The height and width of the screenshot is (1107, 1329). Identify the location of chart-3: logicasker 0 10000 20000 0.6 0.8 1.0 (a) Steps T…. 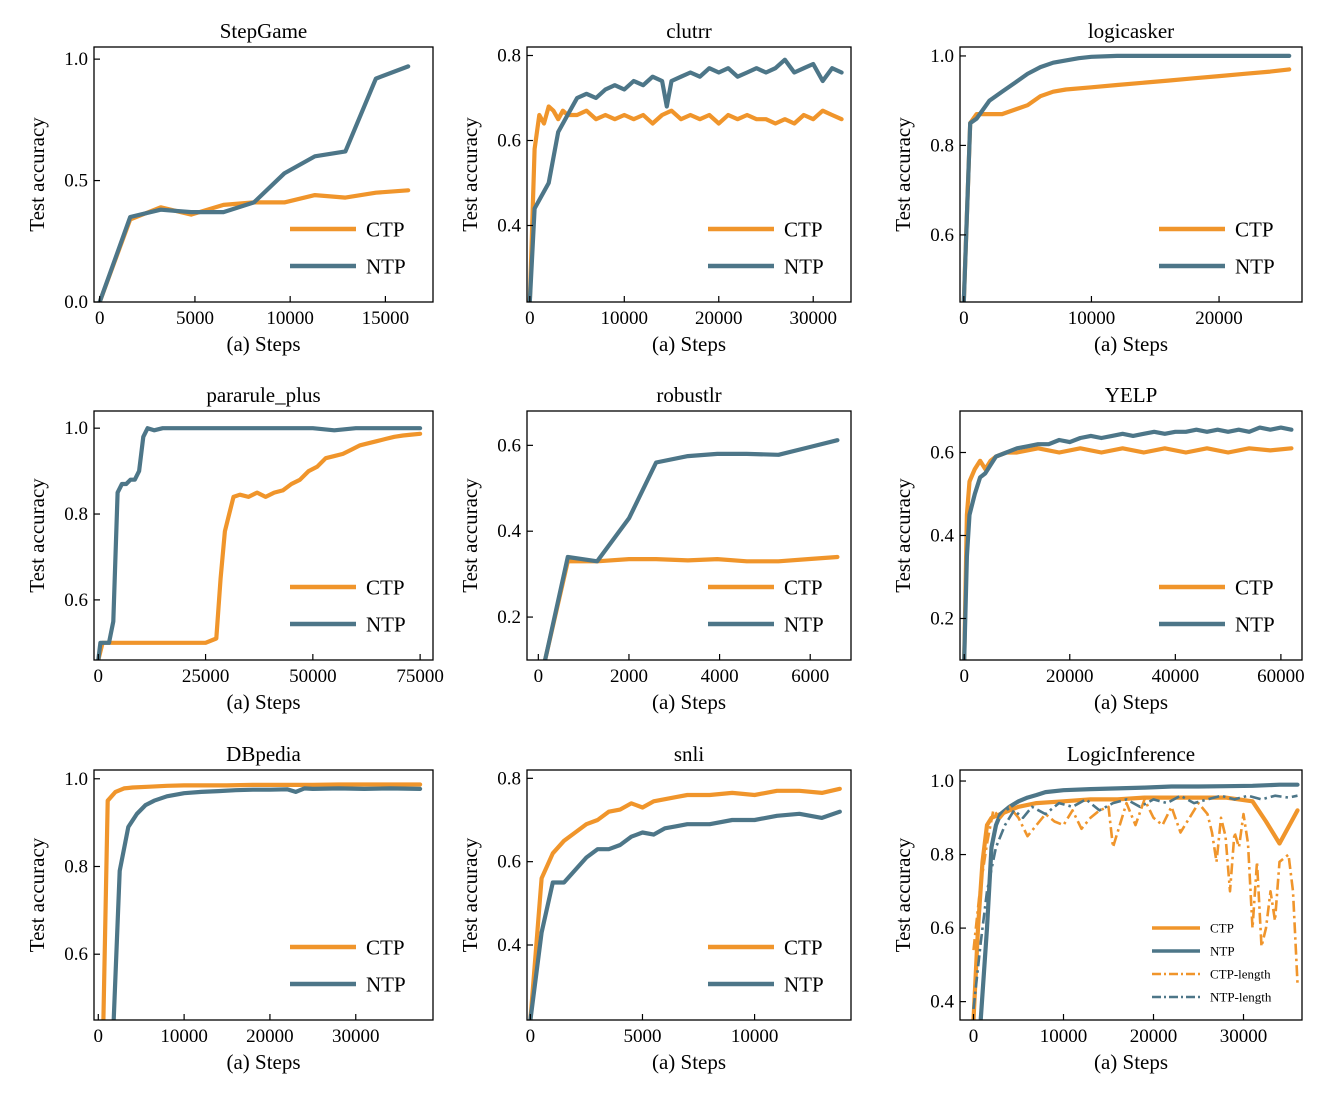
(1097, 187).